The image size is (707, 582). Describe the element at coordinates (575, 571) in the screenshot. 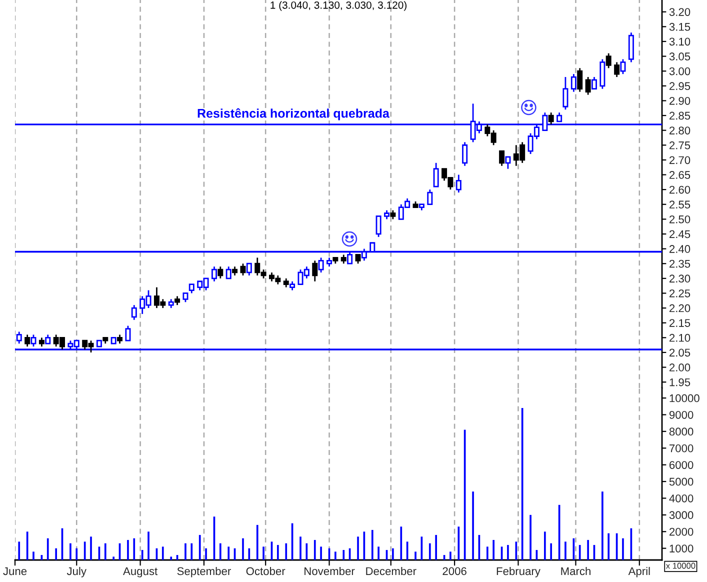

I see `x-tick-label: March` at that location.